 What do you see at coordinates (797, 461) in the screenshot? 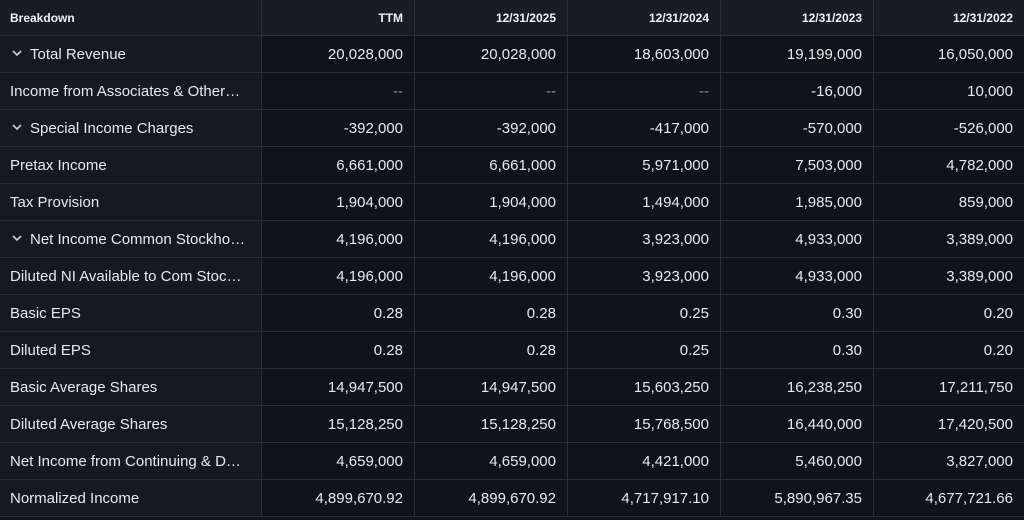
I see `value-cell: 5,460,000` at bounding box center [797, 461].